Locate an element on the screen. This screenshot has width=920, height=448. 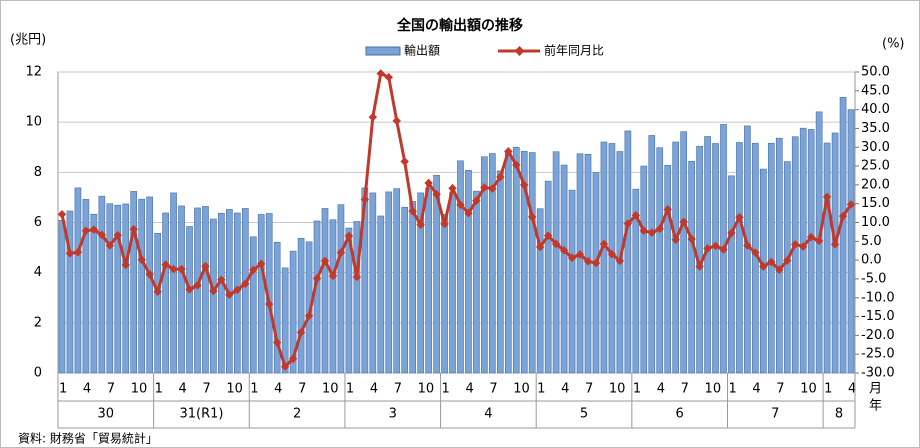
y-tick-label: 6 is located at coordinates (38, 222).